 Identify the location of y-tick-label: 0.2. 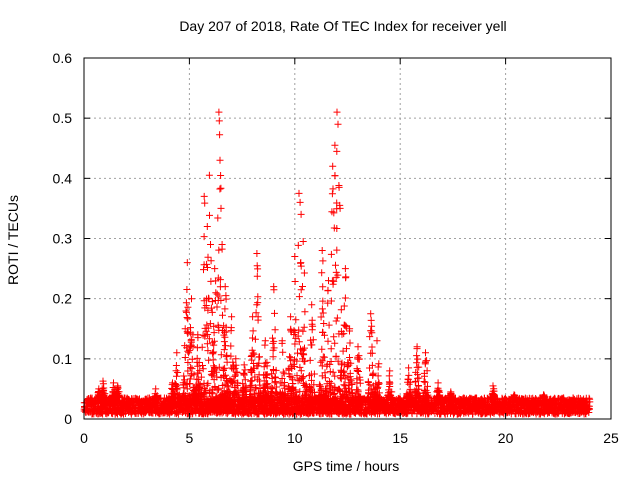
(63, 299).